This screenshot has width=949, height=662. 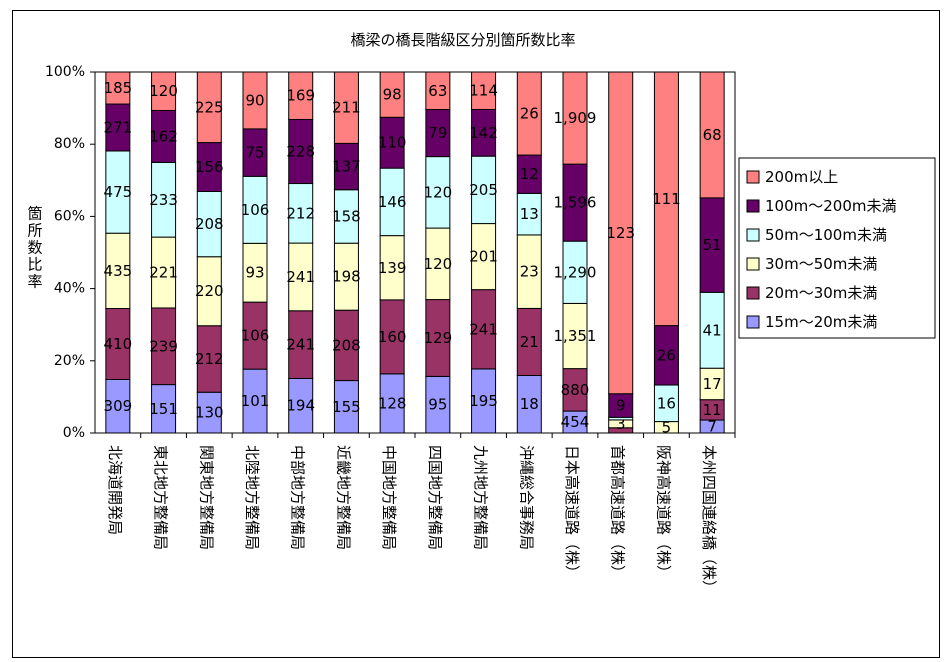 I want to click on data-label: 139, so click(x=392, y=268).